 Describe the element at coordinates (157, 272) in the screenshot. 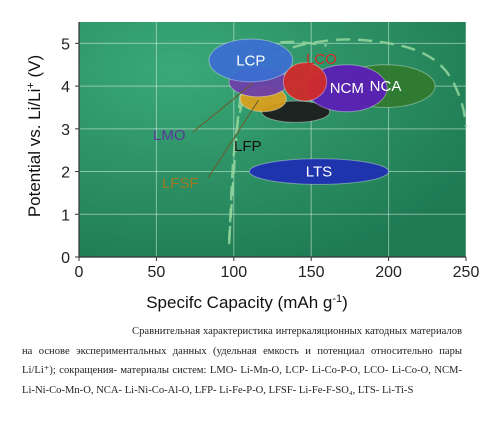

I see `x-tick-label: 50` at that location.